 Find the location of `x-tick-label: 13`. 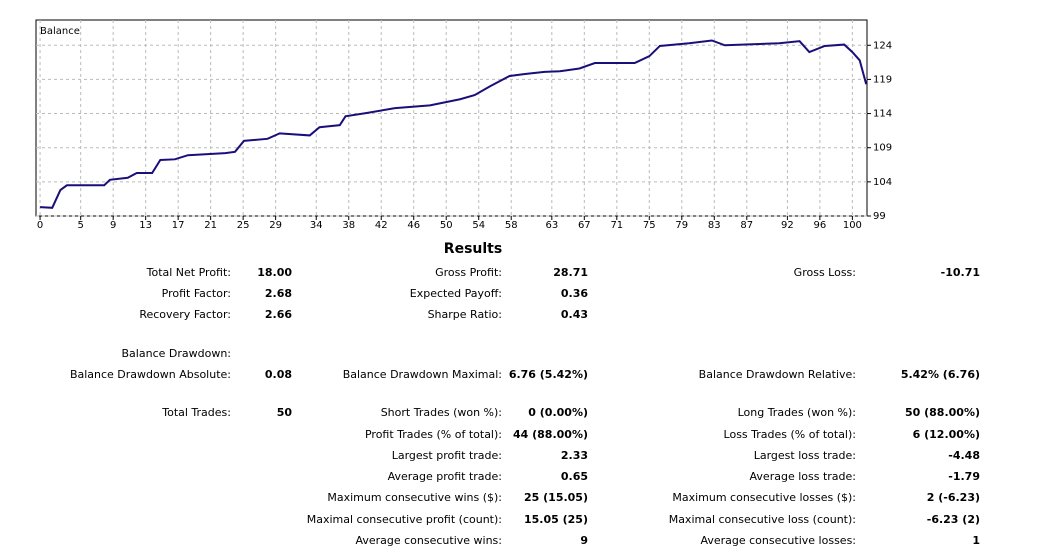

x-tick-label: 13 is located at coordinates (145, 225).